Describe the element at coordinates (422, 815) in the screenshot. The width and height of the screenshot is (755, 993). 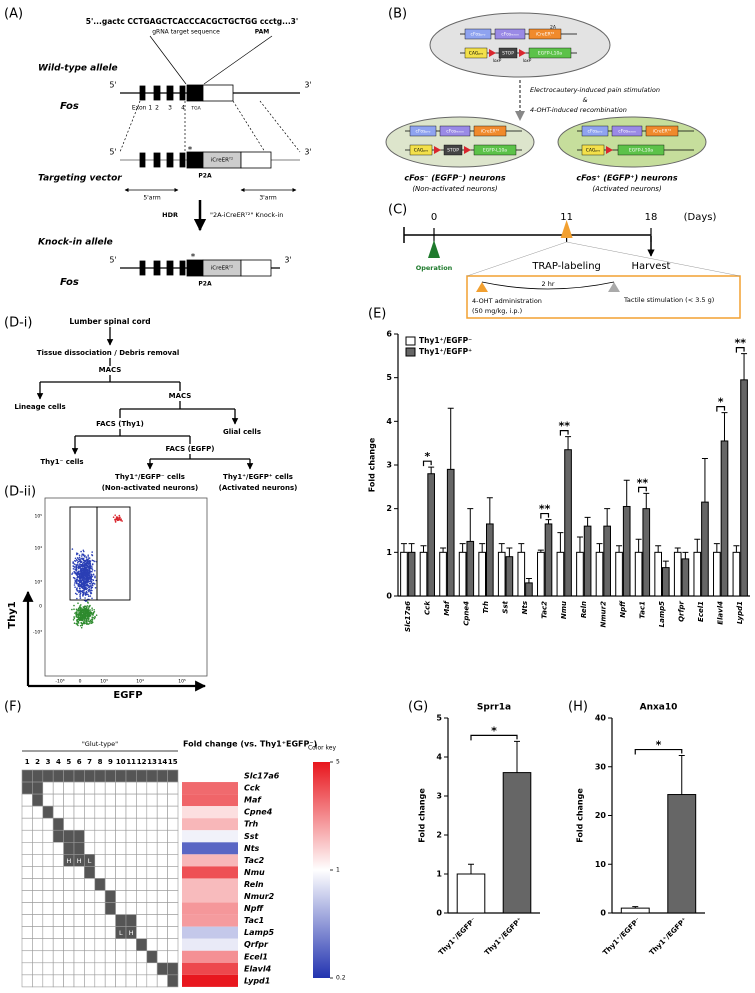
I see `y-axis-label: Fold change` at that location.